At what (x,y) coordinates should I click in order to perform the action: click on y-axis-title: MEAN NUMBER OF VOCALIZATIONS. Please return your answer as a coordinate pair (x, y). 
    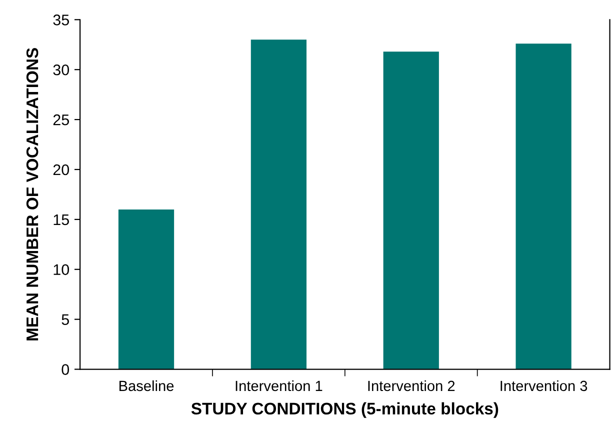
    Looking at the image, I should click on (32, 194).